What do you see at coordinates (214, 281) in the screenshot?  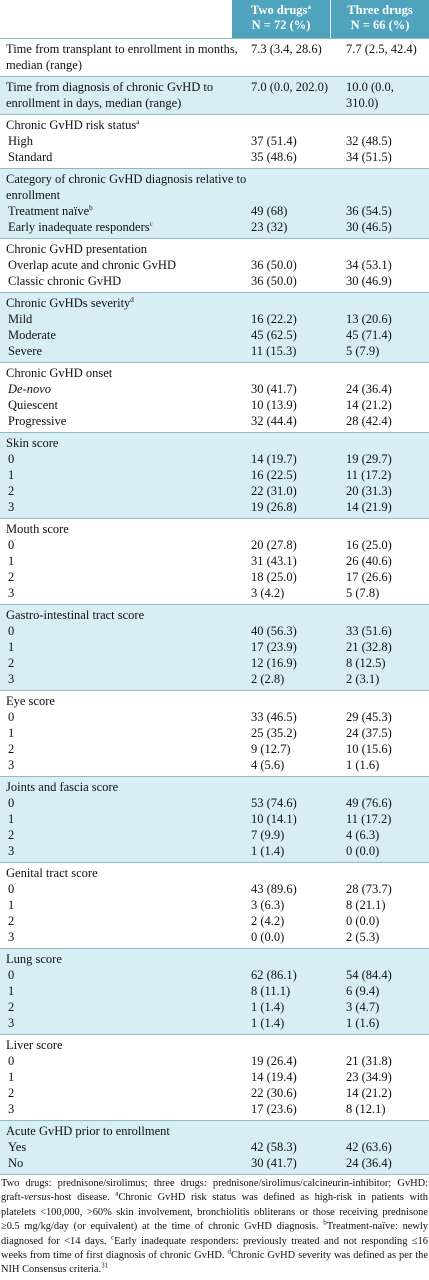 I see `table-row: Classic chronic GvHD 36 (50.0) 30 (46.9)` at bounding box center [214, 281].